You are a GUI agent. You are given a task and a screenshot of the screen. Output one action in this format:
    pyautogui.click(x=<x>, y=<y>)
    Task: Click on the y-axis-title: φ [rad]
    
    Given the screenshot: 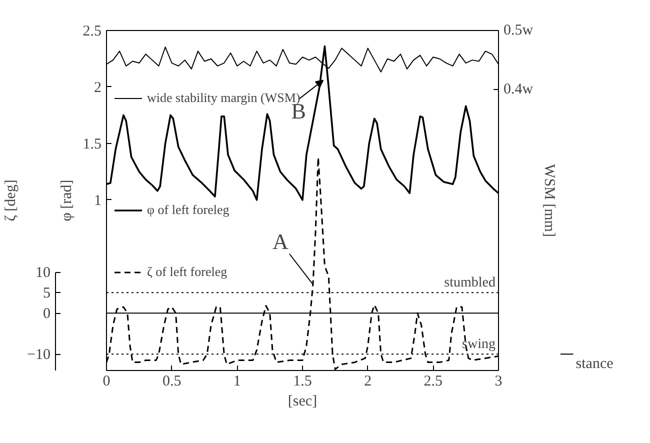 What is the action you would take?
    pyautogui.click(x=66, y=201)
    